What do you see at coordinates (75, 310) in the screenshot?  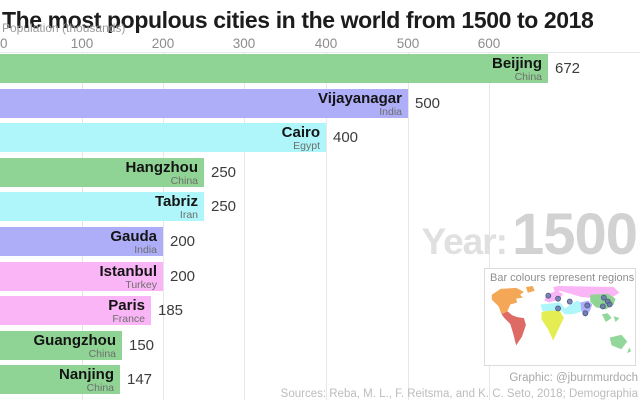 I see `bar-paris: Paris France` at bounding box center [75, 310].